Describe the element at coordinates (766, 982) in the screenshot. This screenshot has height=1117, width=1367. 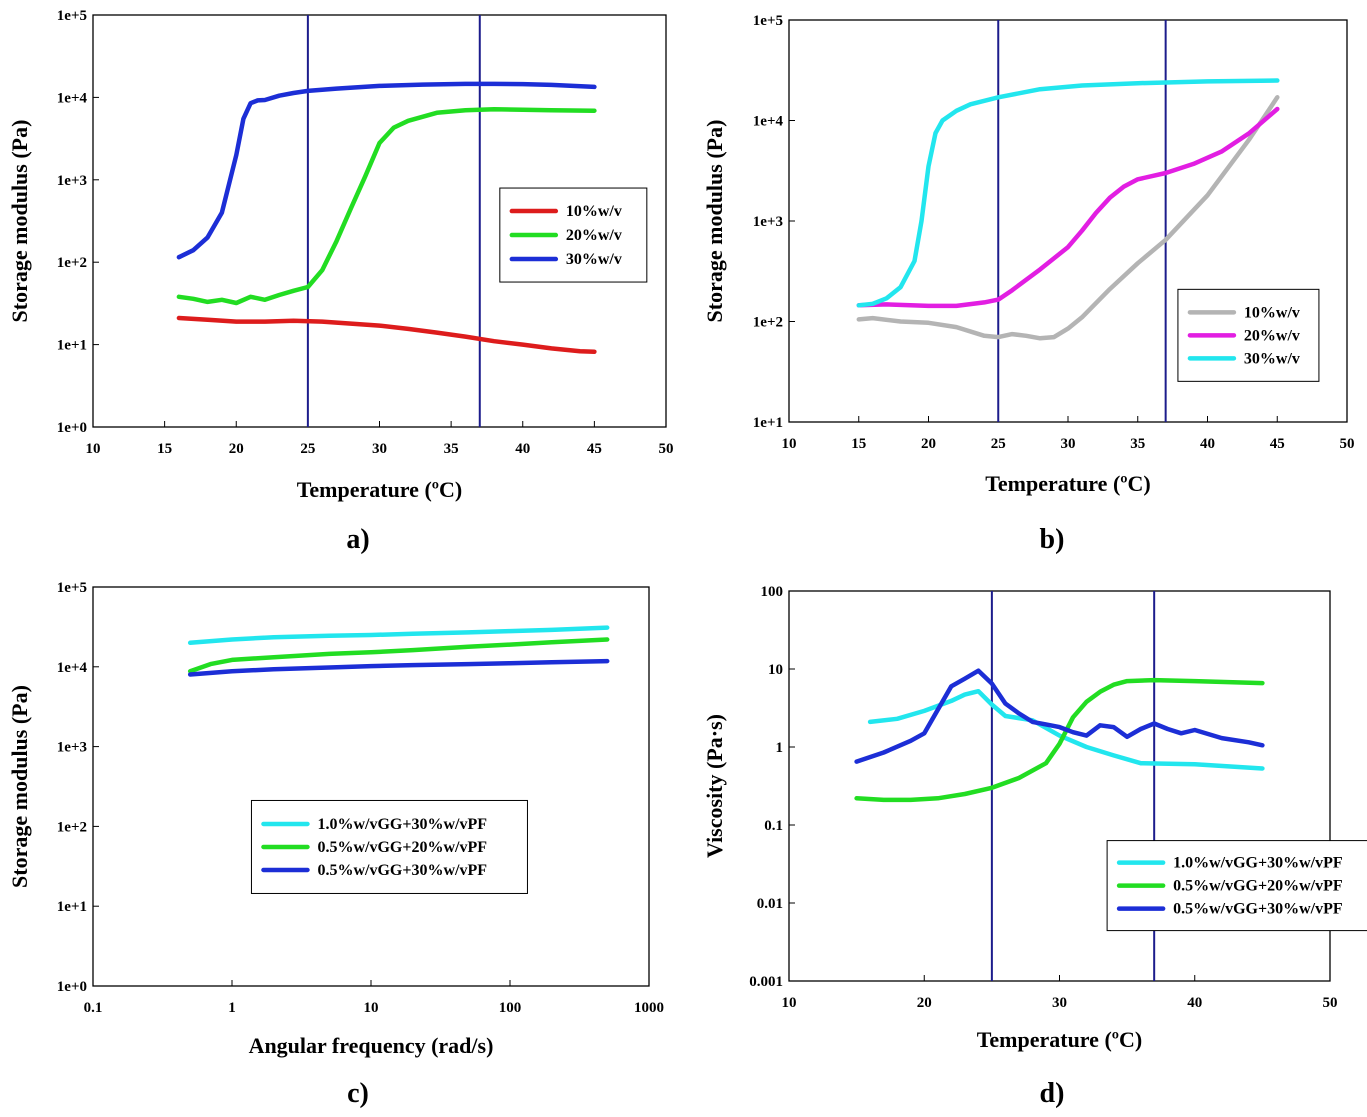
I see `y-tick-label: 0.001` at that location.